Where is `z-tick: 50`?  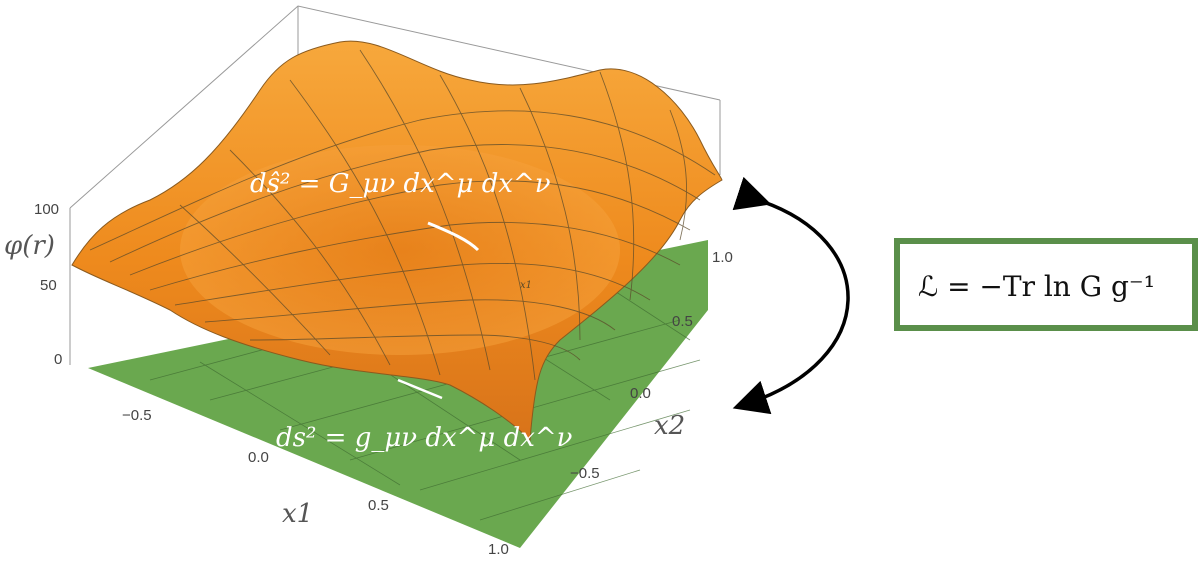
z-tick: 50 is located at coordinates (48, 285).